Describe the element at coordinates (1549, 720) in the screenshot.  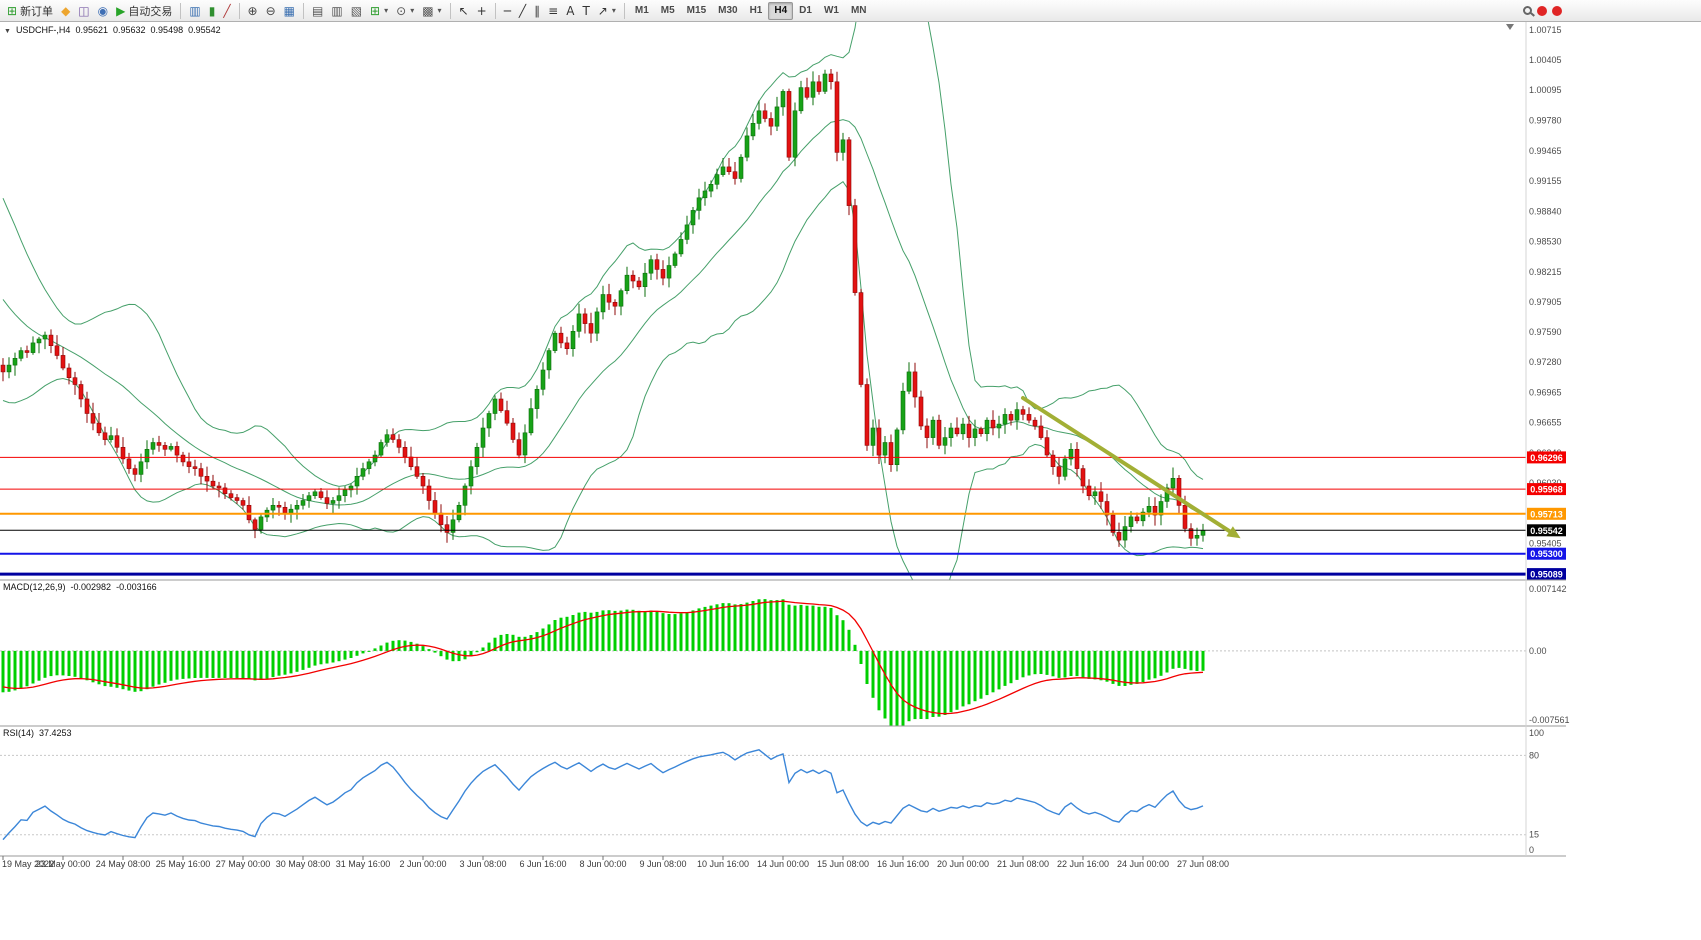
I see `macd-scale-min: -0.007561` at that location.